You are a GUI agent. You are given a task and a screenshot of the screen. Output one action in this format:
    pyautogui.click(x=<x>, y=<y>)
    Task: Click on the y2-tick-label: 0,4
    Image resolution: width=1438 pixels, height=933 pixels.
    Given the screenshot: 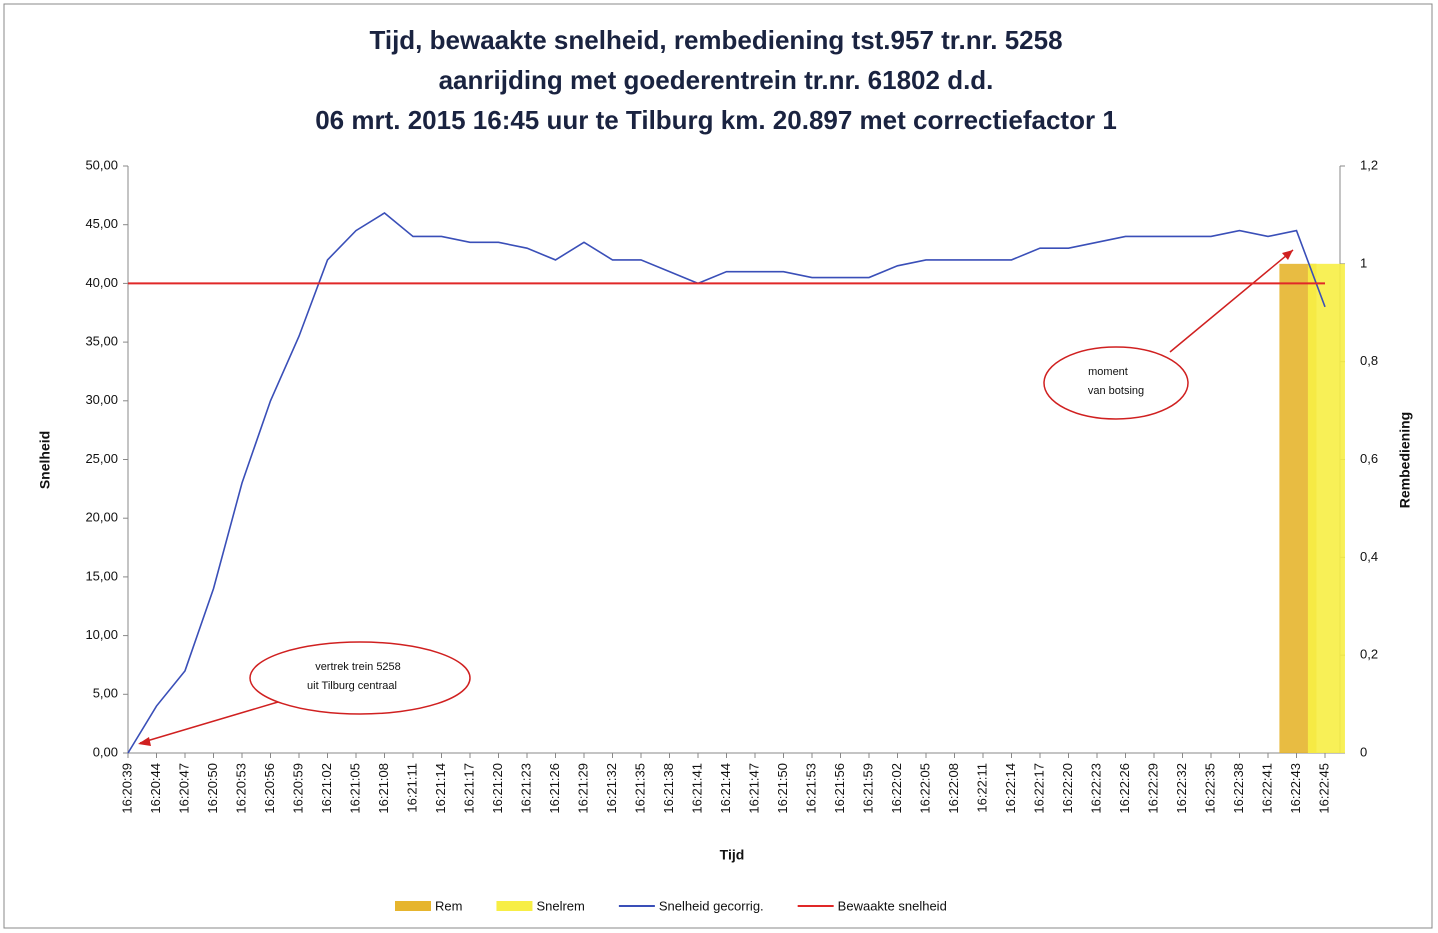 What is the action you would take?
    pyautogui.click(x=1369, y=556)
    